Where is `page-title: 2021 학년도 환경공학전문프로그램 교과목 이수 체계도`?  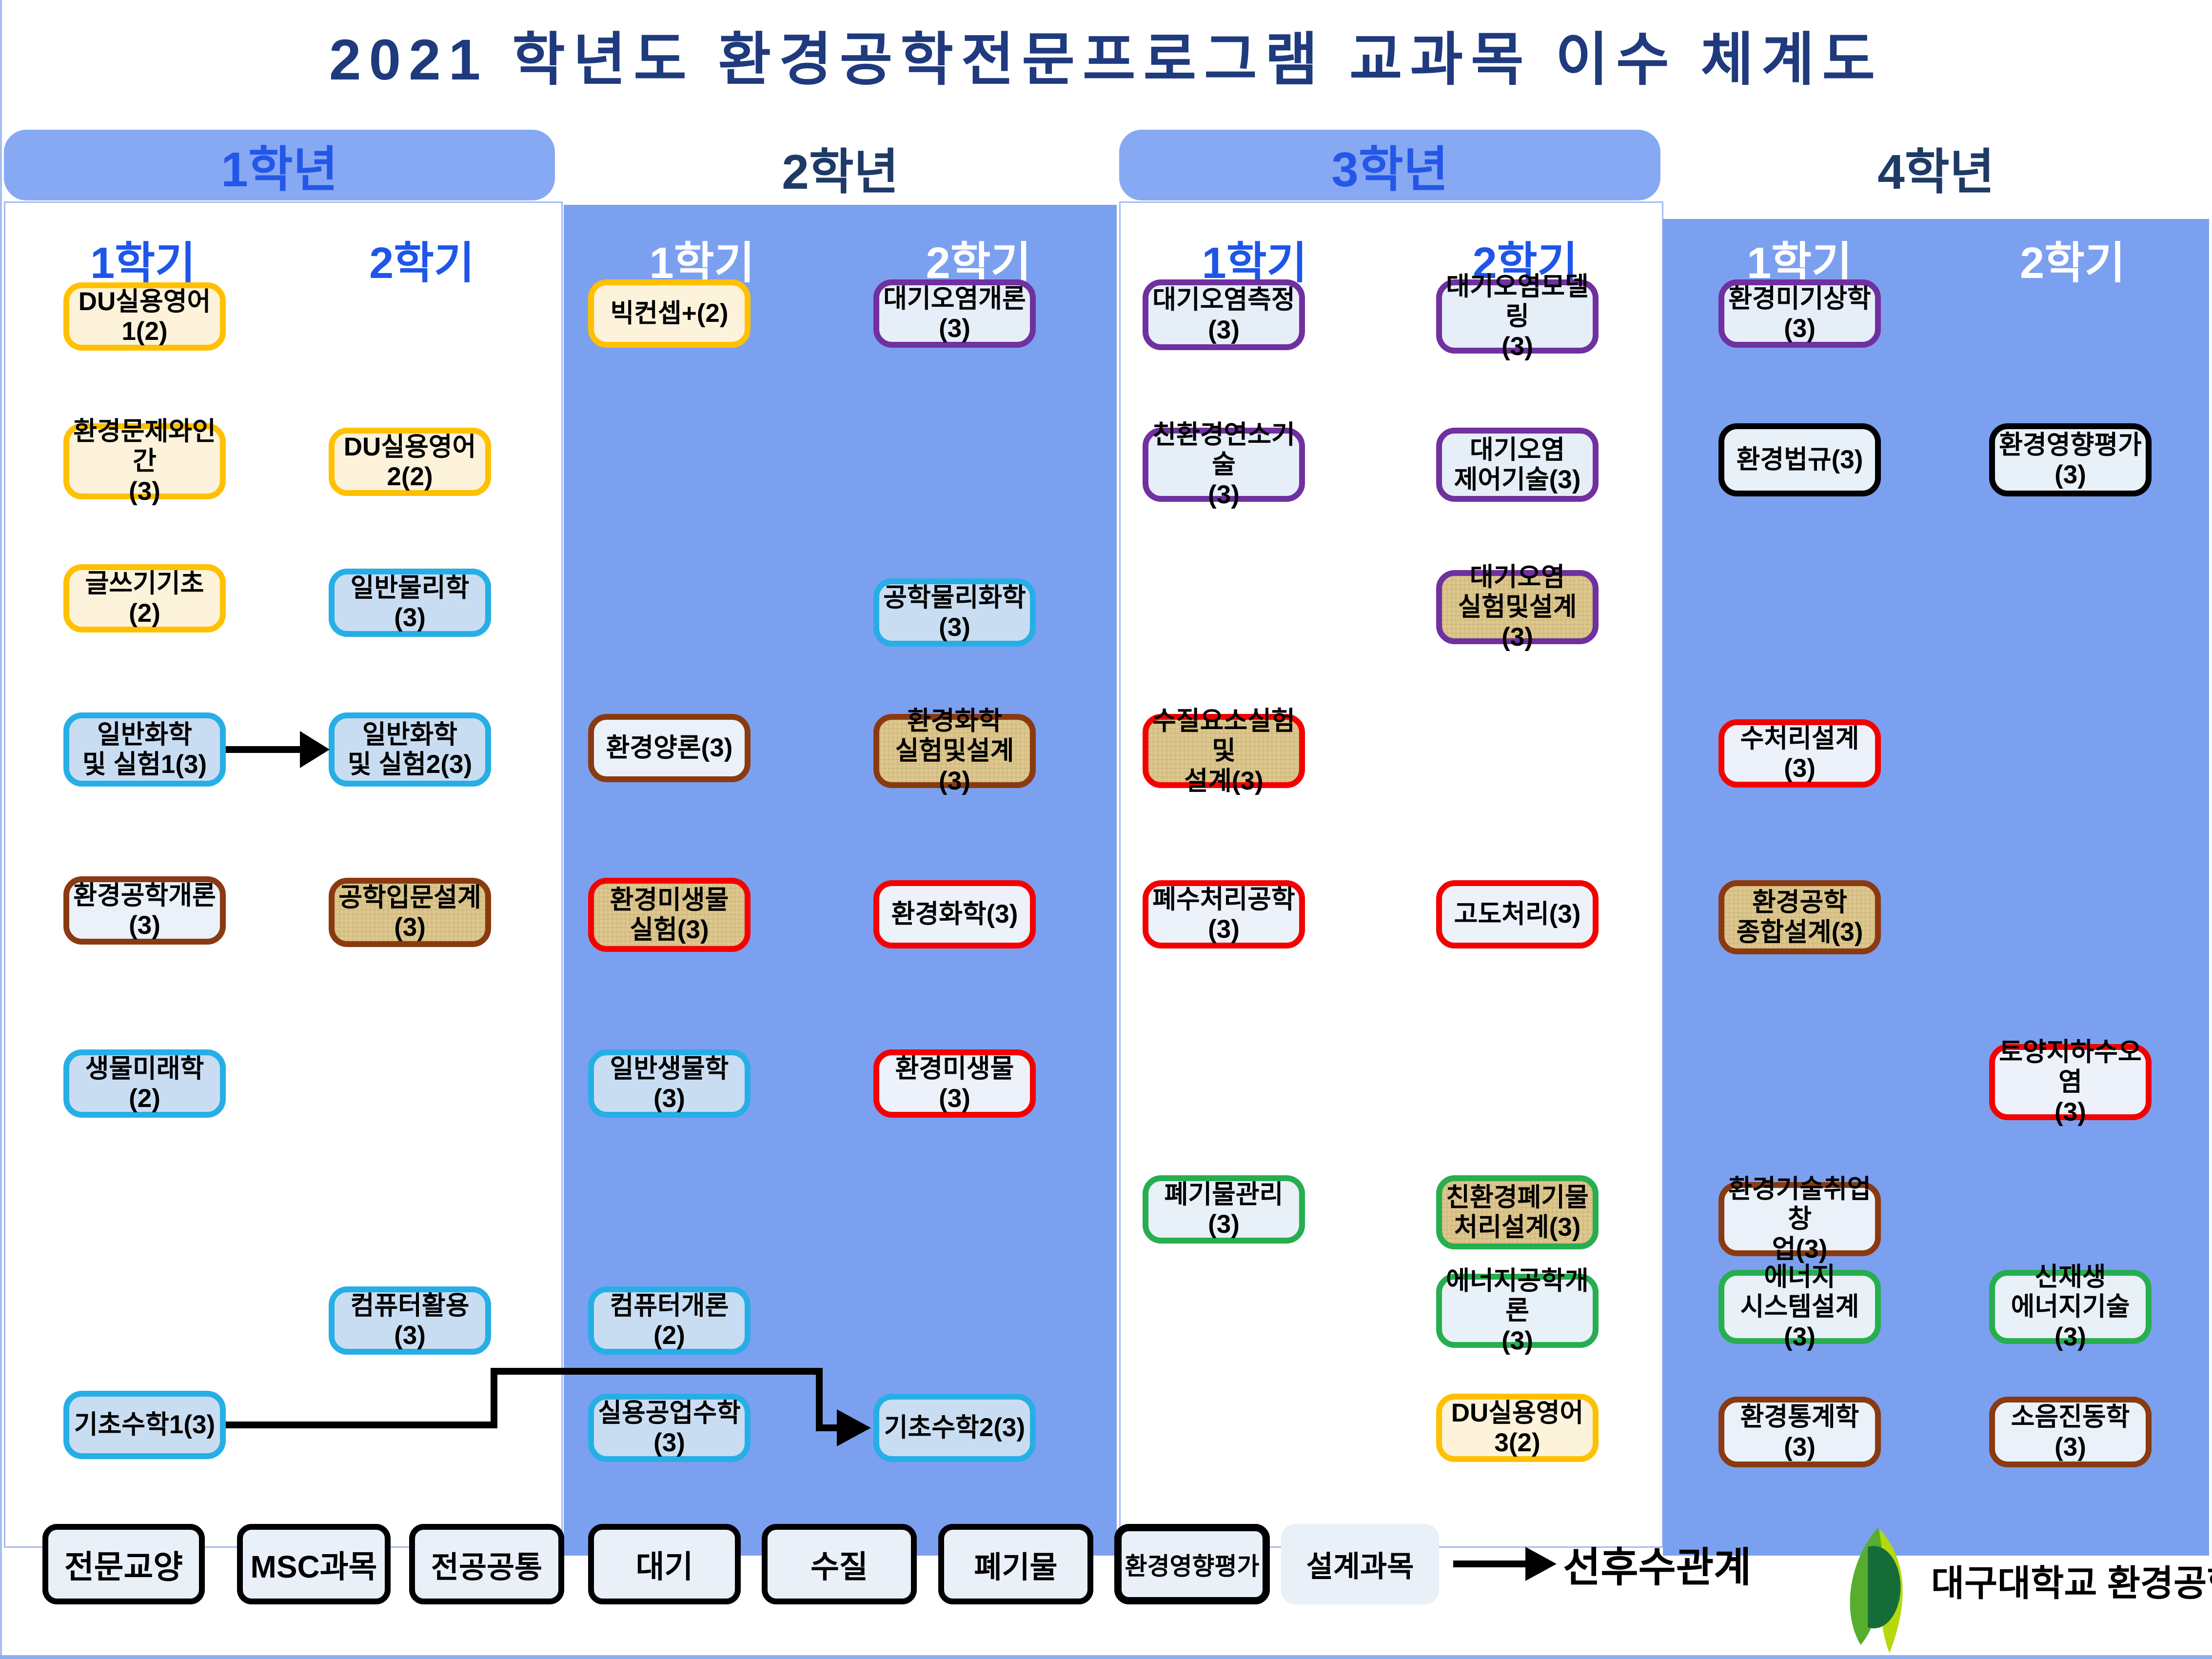 page-title: 2021 학년도 환경공학전문프로그램 교과목 이수 체계도 is located at coordinates (1106, 60).